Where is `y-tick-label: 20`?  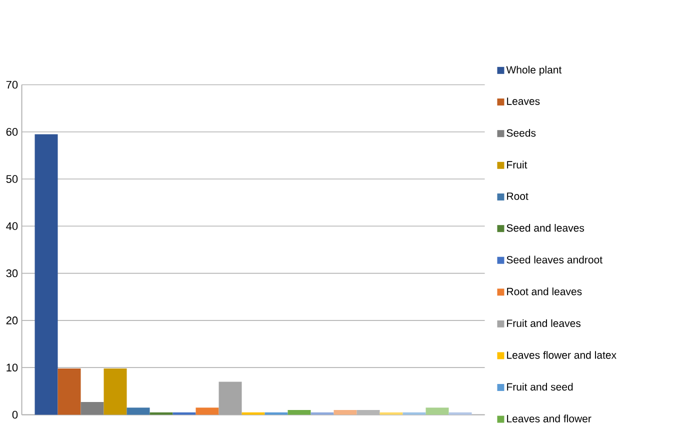
y-tick-label: 20 is located at coordinates (12, 320).